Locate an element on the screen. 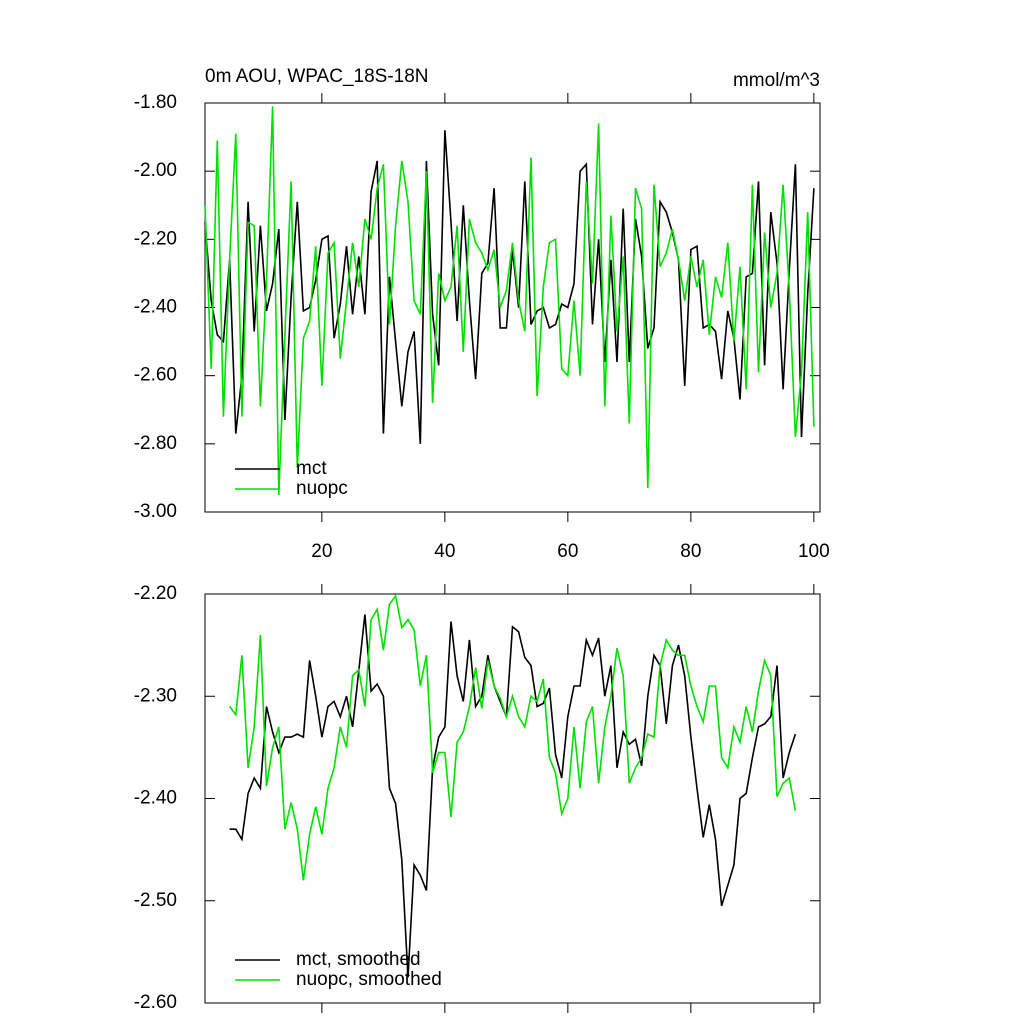 Image resolution: width=1024 pixels, height=1024 pixels. x-tick-label: 80 is located at coordinates (690, 551).